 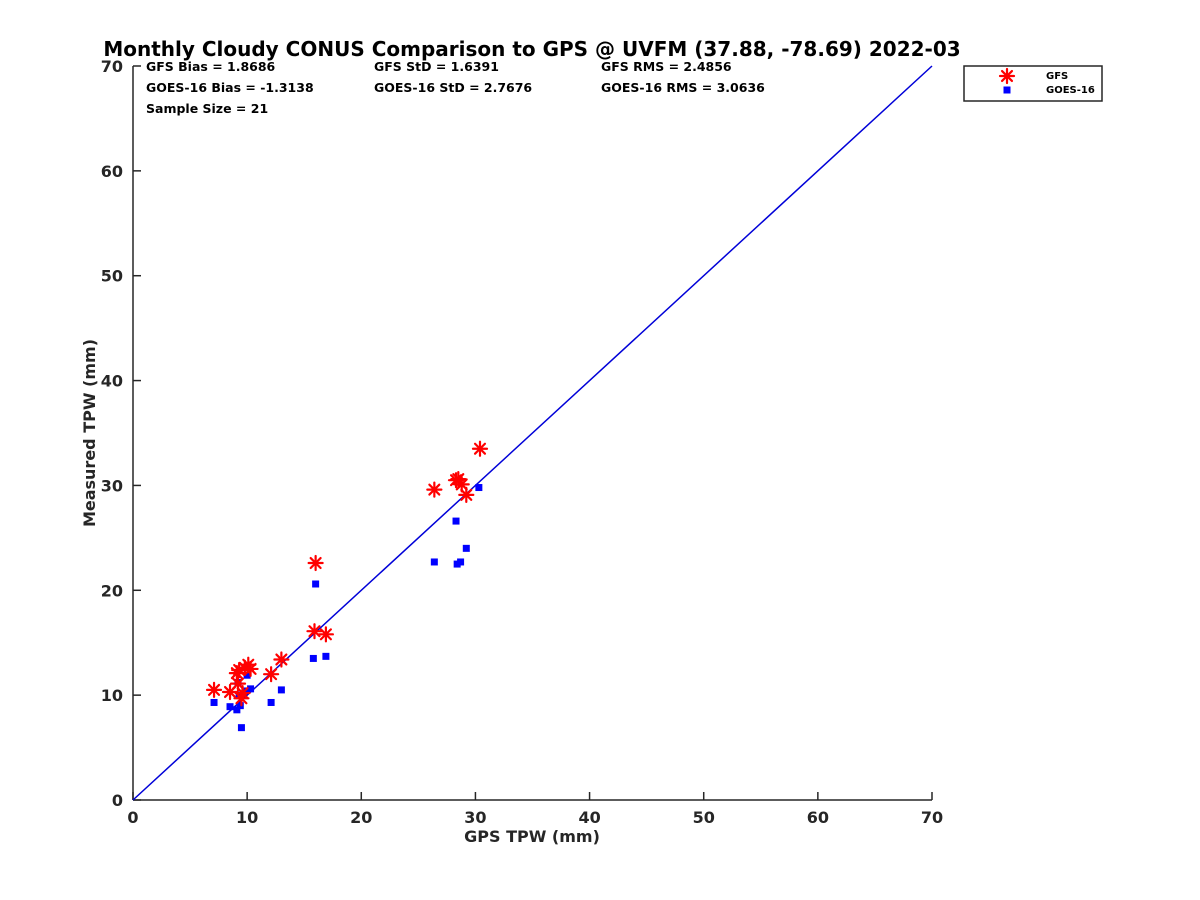 What do you see at coordinates (112, 695) in the screenshot?
I see `y-tick-label: 10` at bounding box center [112, 695].